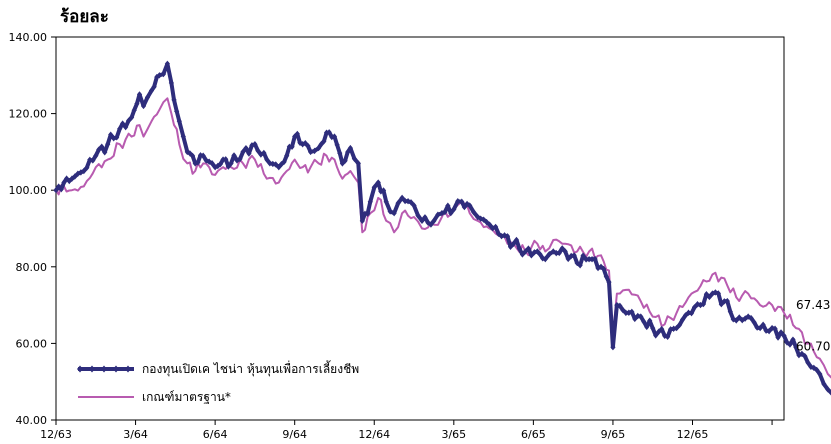  I want to click on y-axis-label: ร้อยละ, so click(84, 17).